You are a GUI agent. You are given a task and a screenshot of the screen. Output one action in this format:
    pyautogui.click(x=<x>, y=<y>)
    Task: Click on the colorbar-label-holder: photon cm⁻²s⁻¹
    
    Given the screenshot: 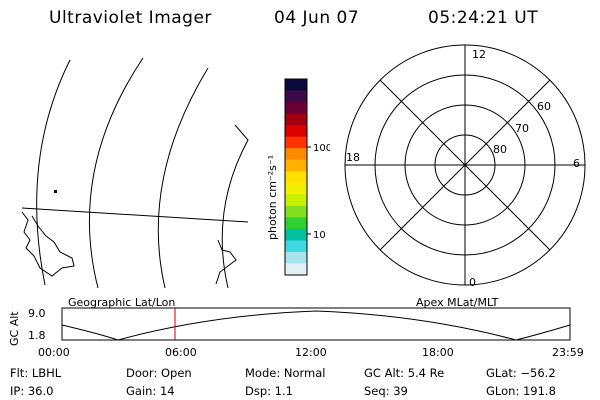 What is the action you would take?
    pyautogui.click(x=272, y=197)
    